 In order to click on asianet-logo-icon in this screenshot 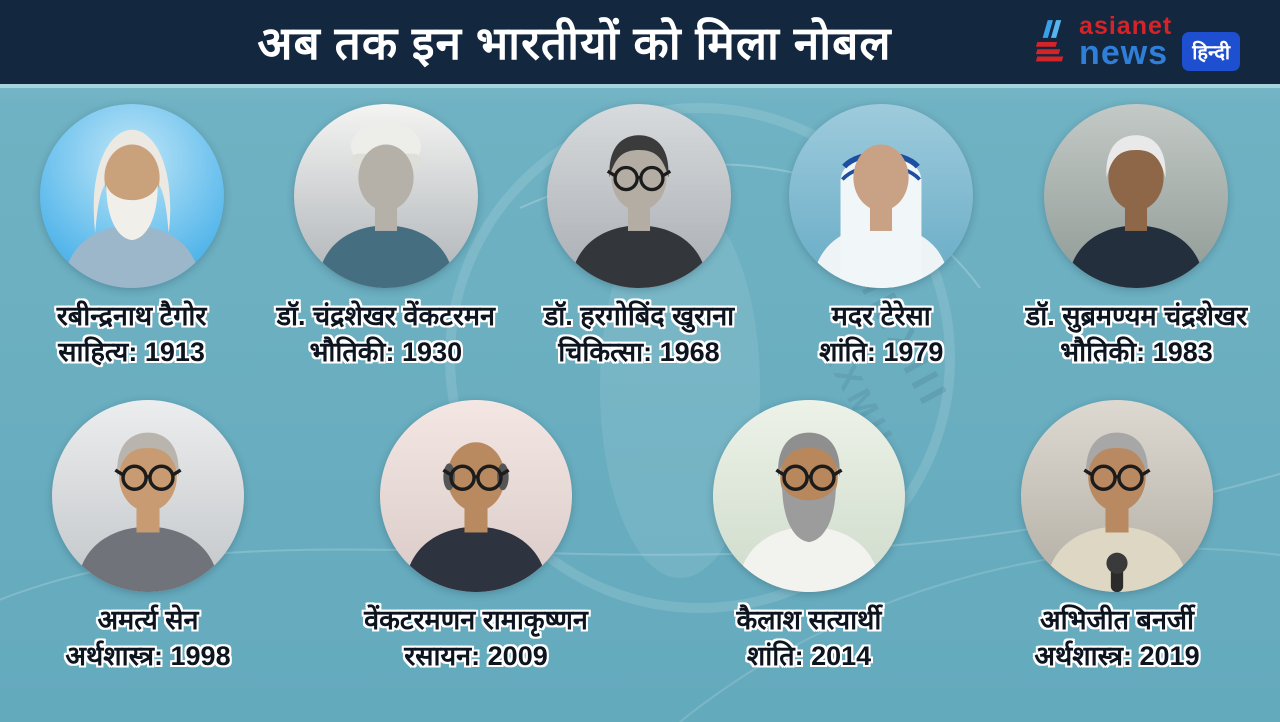, I will do `click(1049, 41)`.